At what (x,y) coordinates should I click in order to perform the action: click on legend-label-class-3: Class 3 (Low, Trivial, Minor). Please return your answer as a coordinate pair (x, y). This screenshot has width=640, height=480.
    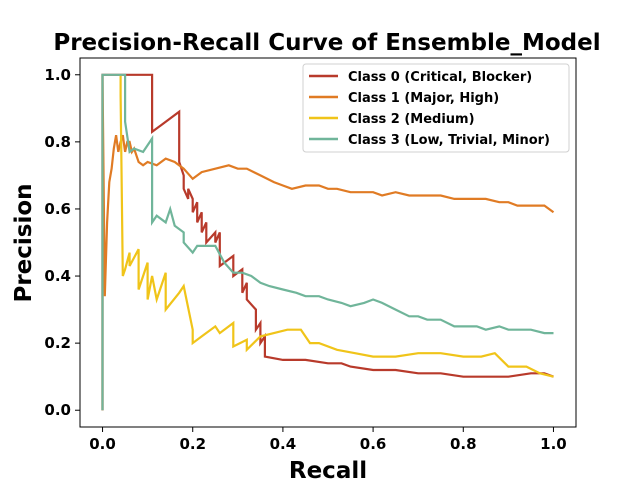
    Looking at the image, I should click on (449, 140).